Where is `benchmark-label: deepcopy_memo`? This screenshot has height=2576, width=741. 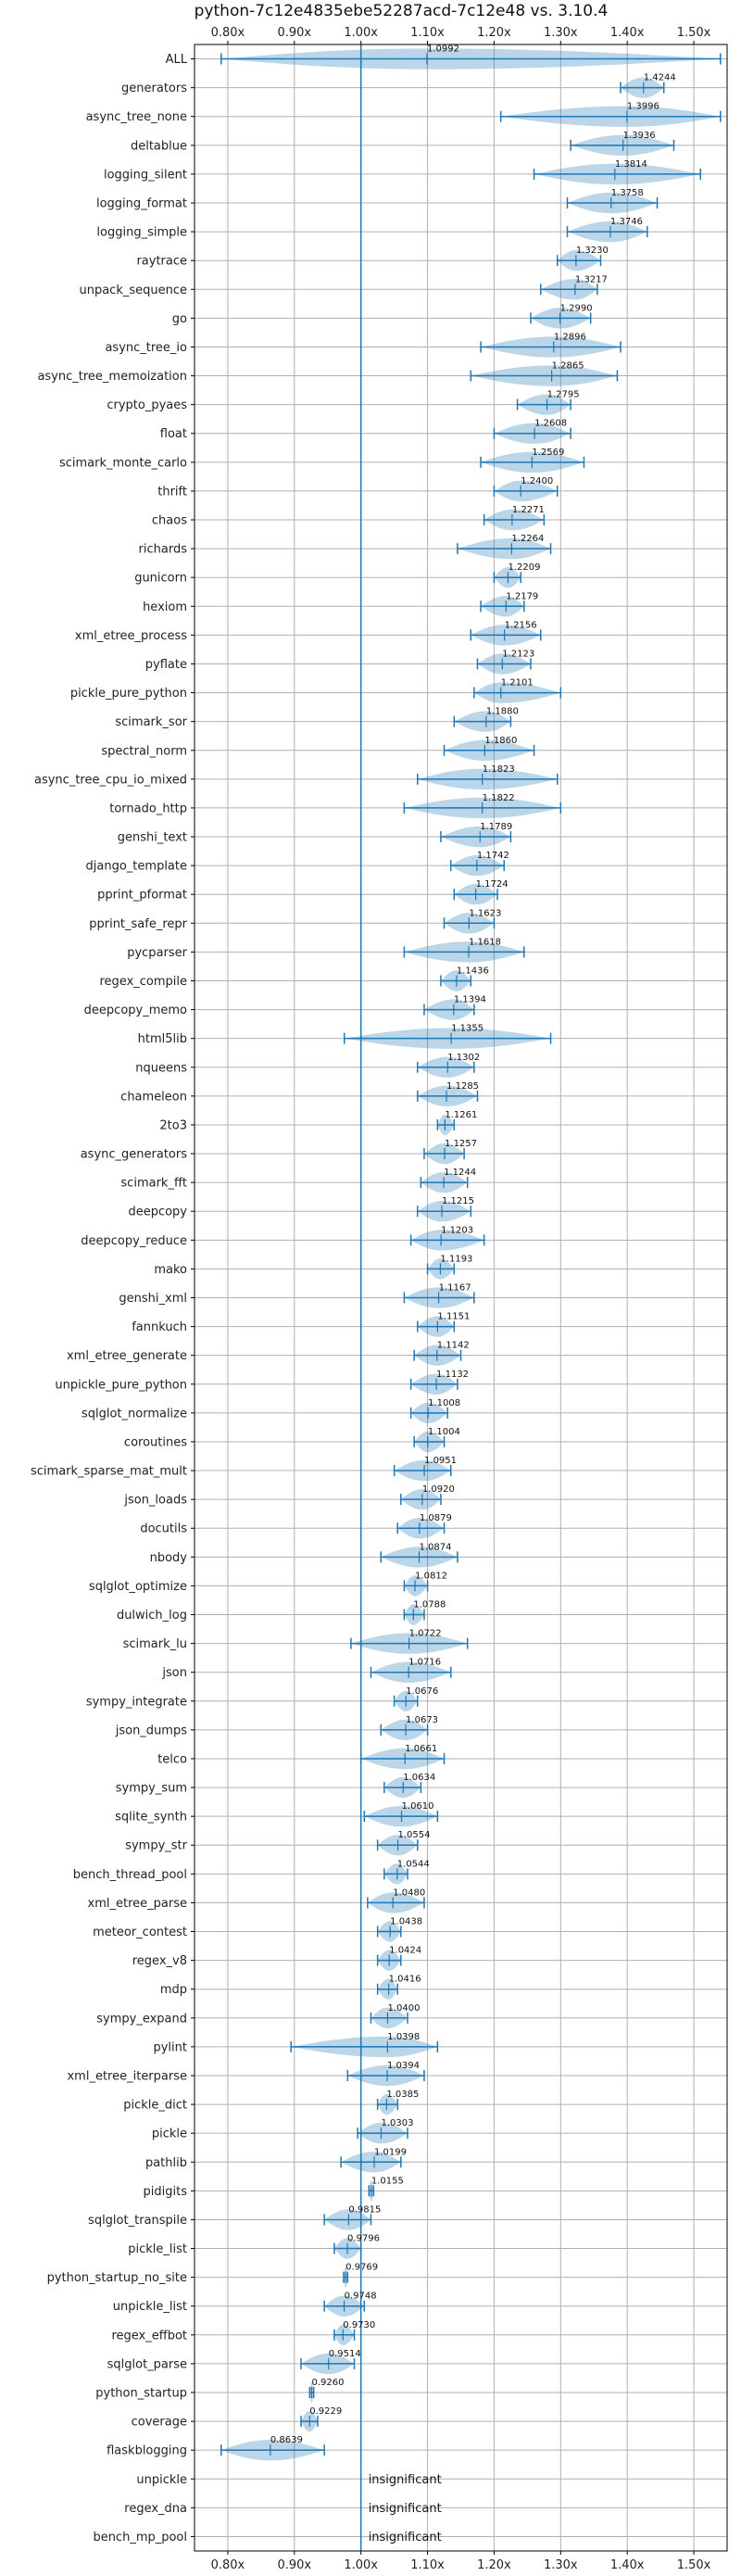 benchmark-label: deepcopy_memo is located at coordinates (135, 1011).